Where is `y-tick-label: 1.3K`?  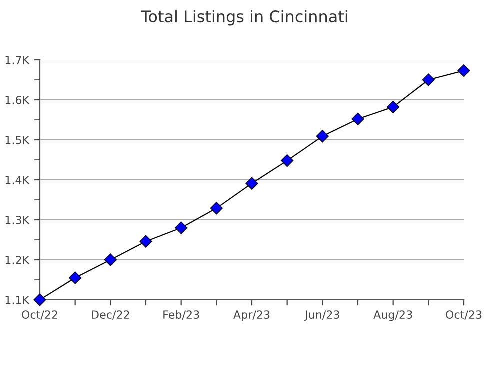 y-tick-label: 1.3K is located at coordinates (18, 220).